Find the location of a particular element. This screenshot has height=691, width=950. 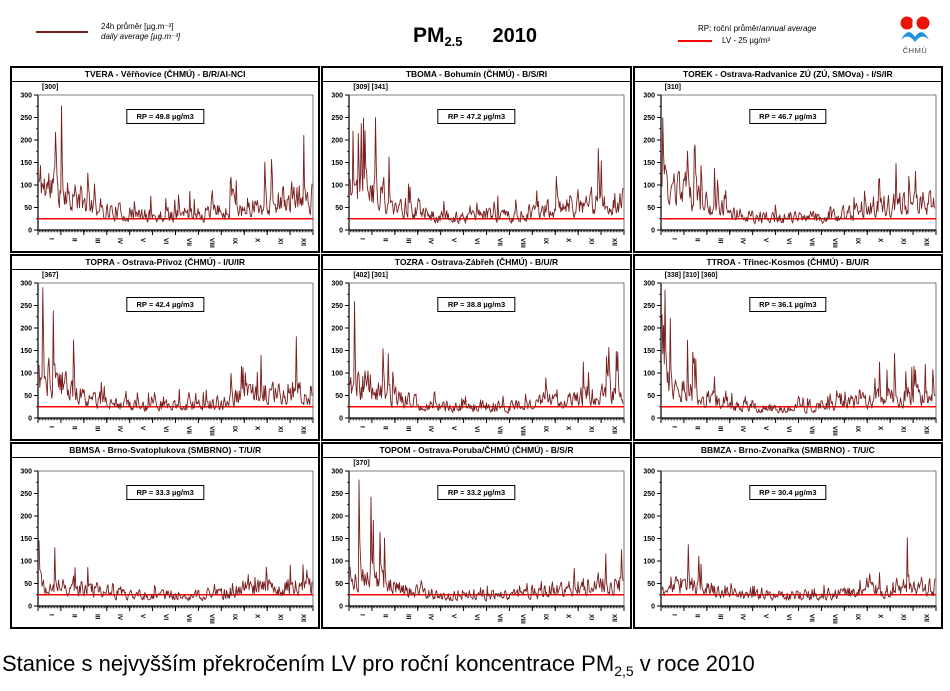

page-title: PM2.5 2010 is located at coordinates (475, 36).